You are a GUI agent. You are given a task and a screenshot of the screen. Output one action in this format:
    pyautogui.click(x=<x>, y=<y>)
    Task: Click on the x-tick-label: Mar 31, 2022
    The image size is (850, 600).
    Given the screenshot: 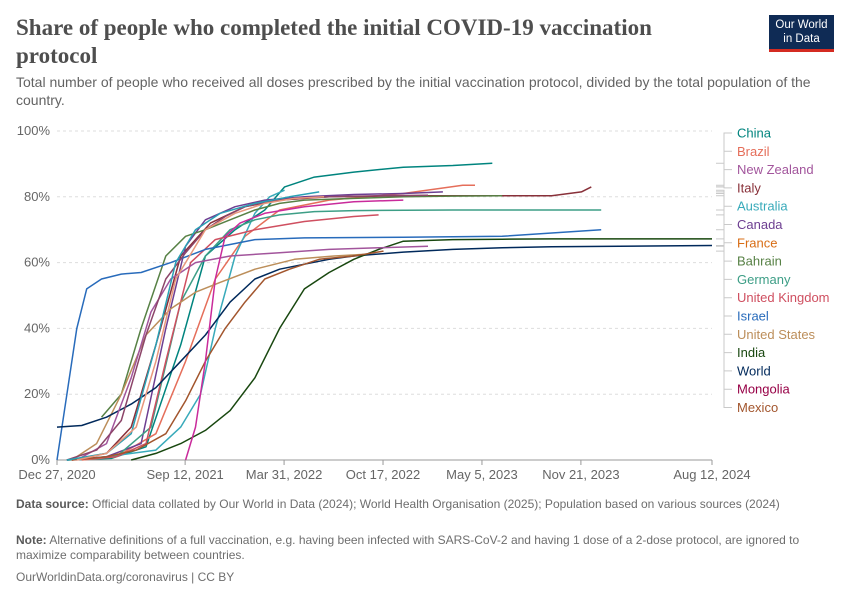 What is the action you would take?
    pyautogui.click(x=284, y=474)
    